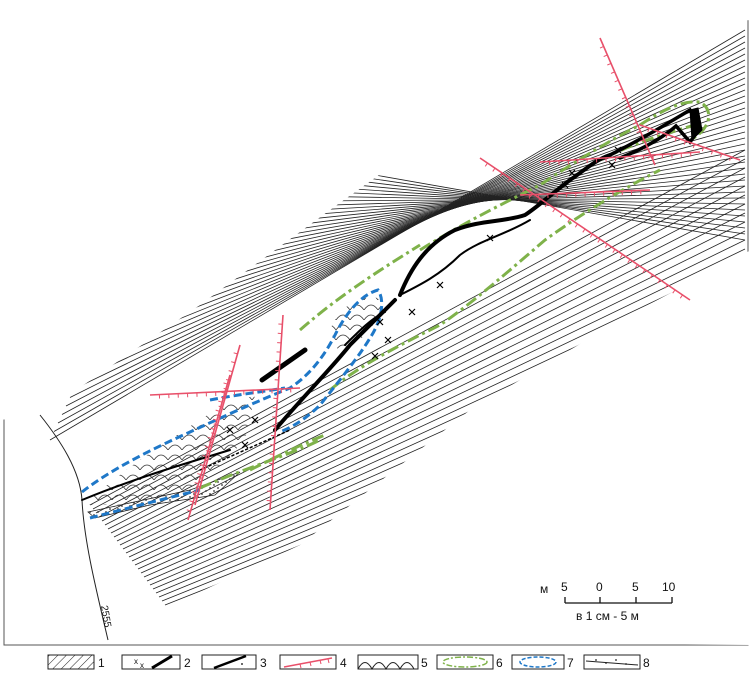 This screenshot has height=675, width=751. I want to click on outcrop-boundary, so click(74, 527).